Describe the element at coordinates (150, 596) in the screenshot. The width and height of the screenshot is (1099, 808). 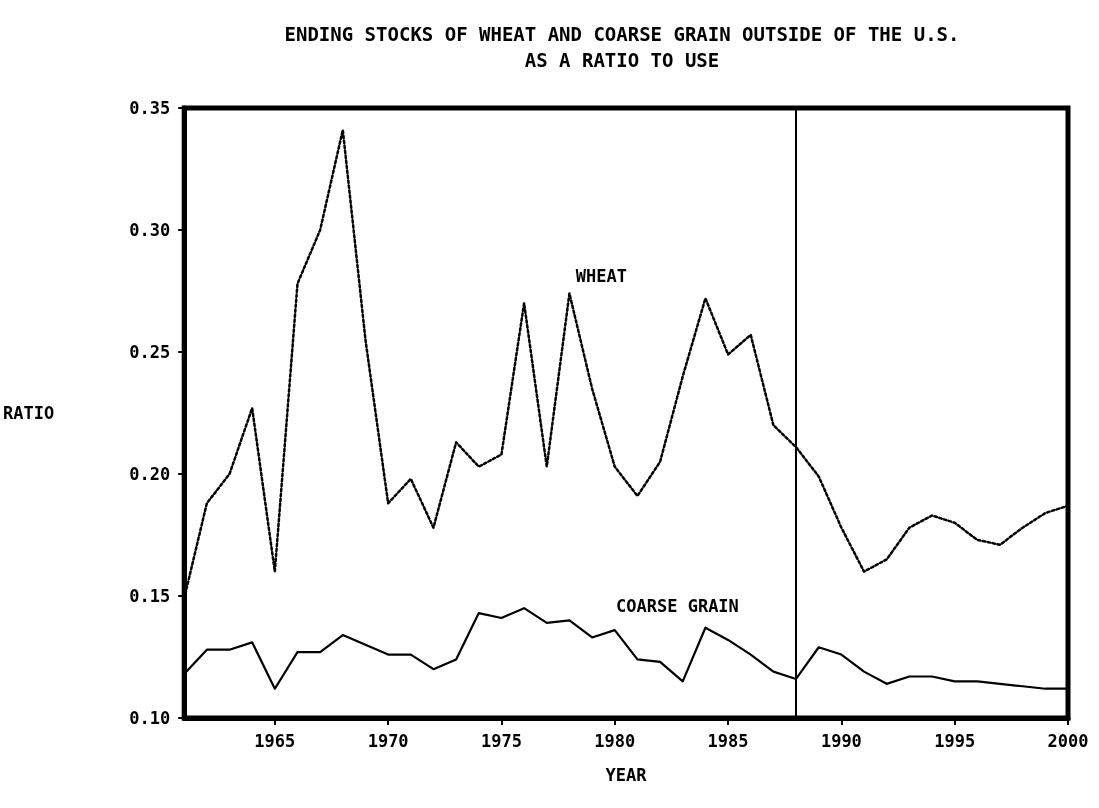
I see `y-tick-label: 0.15` at that location.